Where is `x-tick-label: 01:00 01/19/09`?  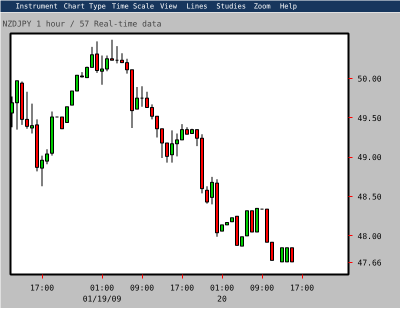
x-tick-label: 01:00 01/19/09 is located at coordinates (102, 294).